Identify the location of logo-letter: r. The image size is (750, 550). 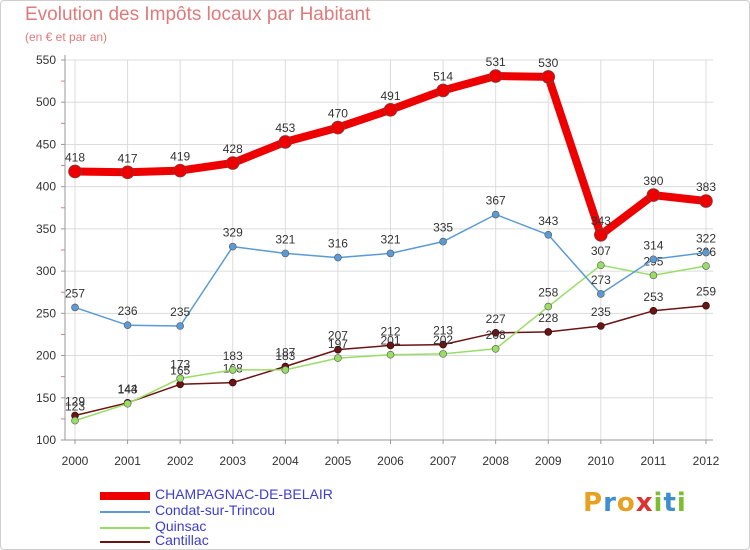
(610, 503).